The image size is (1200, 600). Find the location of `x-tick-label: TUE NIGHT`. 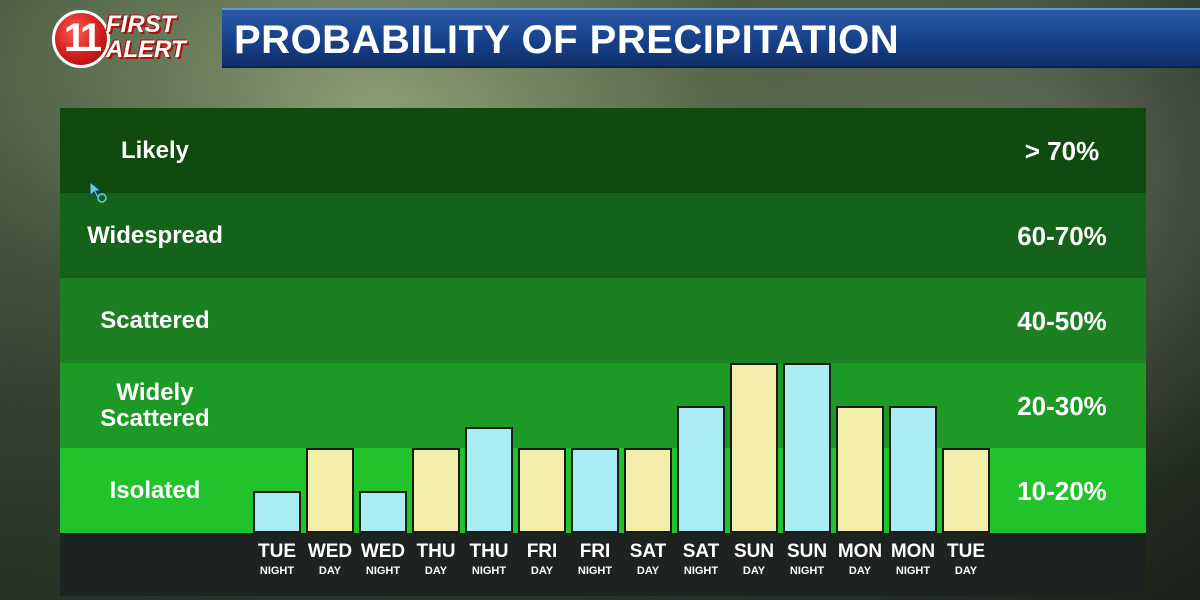

x-tick-label: TUE NIGHT is located at coordinates (277, 559).